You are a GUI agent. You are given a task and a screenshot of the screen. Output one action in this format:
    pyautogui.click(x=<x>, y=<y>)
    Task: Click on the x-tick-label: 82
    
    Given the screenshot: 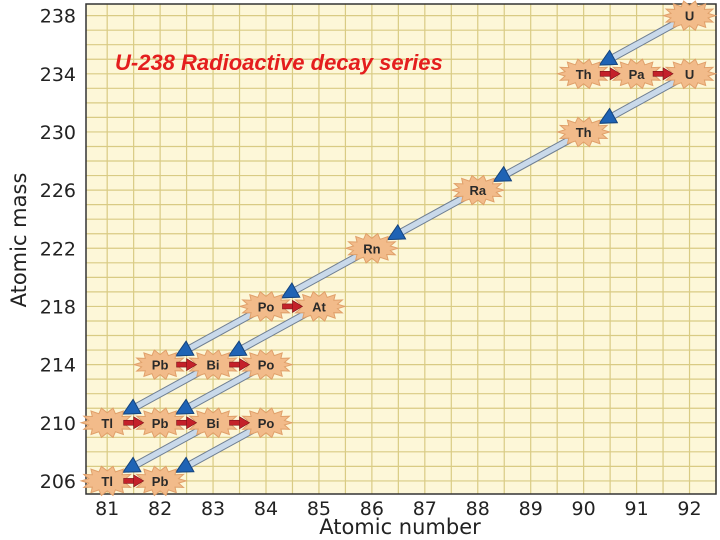 What is the action you would take?
    pyautogui.click(x=160, y=509)
    